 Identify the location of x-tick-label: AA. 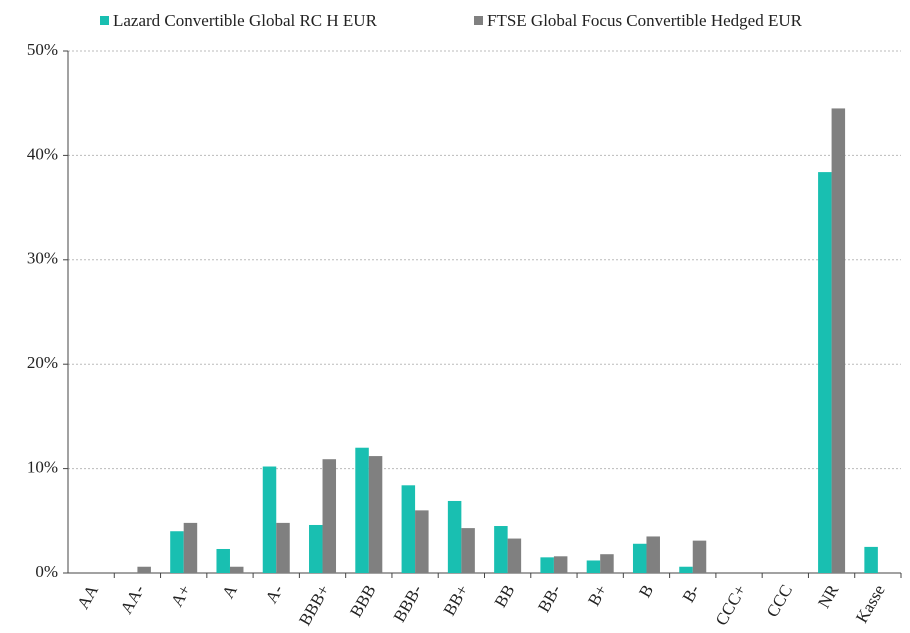
(87, 596).